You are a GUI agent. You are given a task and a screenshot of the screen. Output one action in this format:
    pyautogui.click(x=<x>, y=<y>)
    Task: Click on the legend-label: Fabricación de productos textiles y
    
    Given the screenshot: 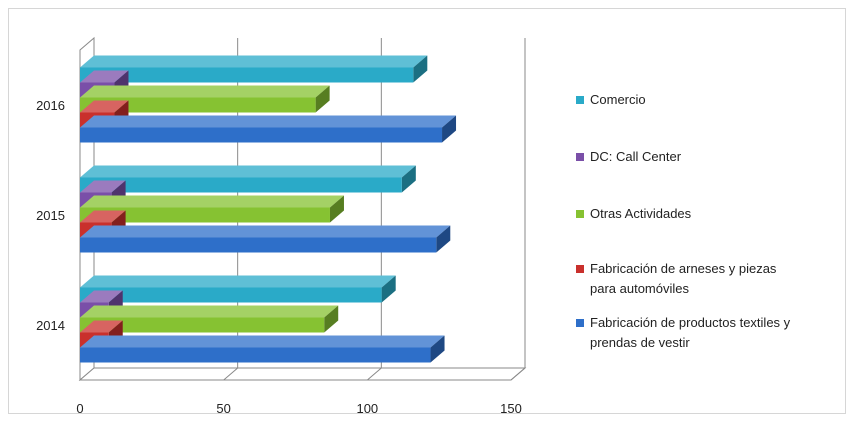 What is the action you would take?
    pyautogui.click(x=690, y=322)
    